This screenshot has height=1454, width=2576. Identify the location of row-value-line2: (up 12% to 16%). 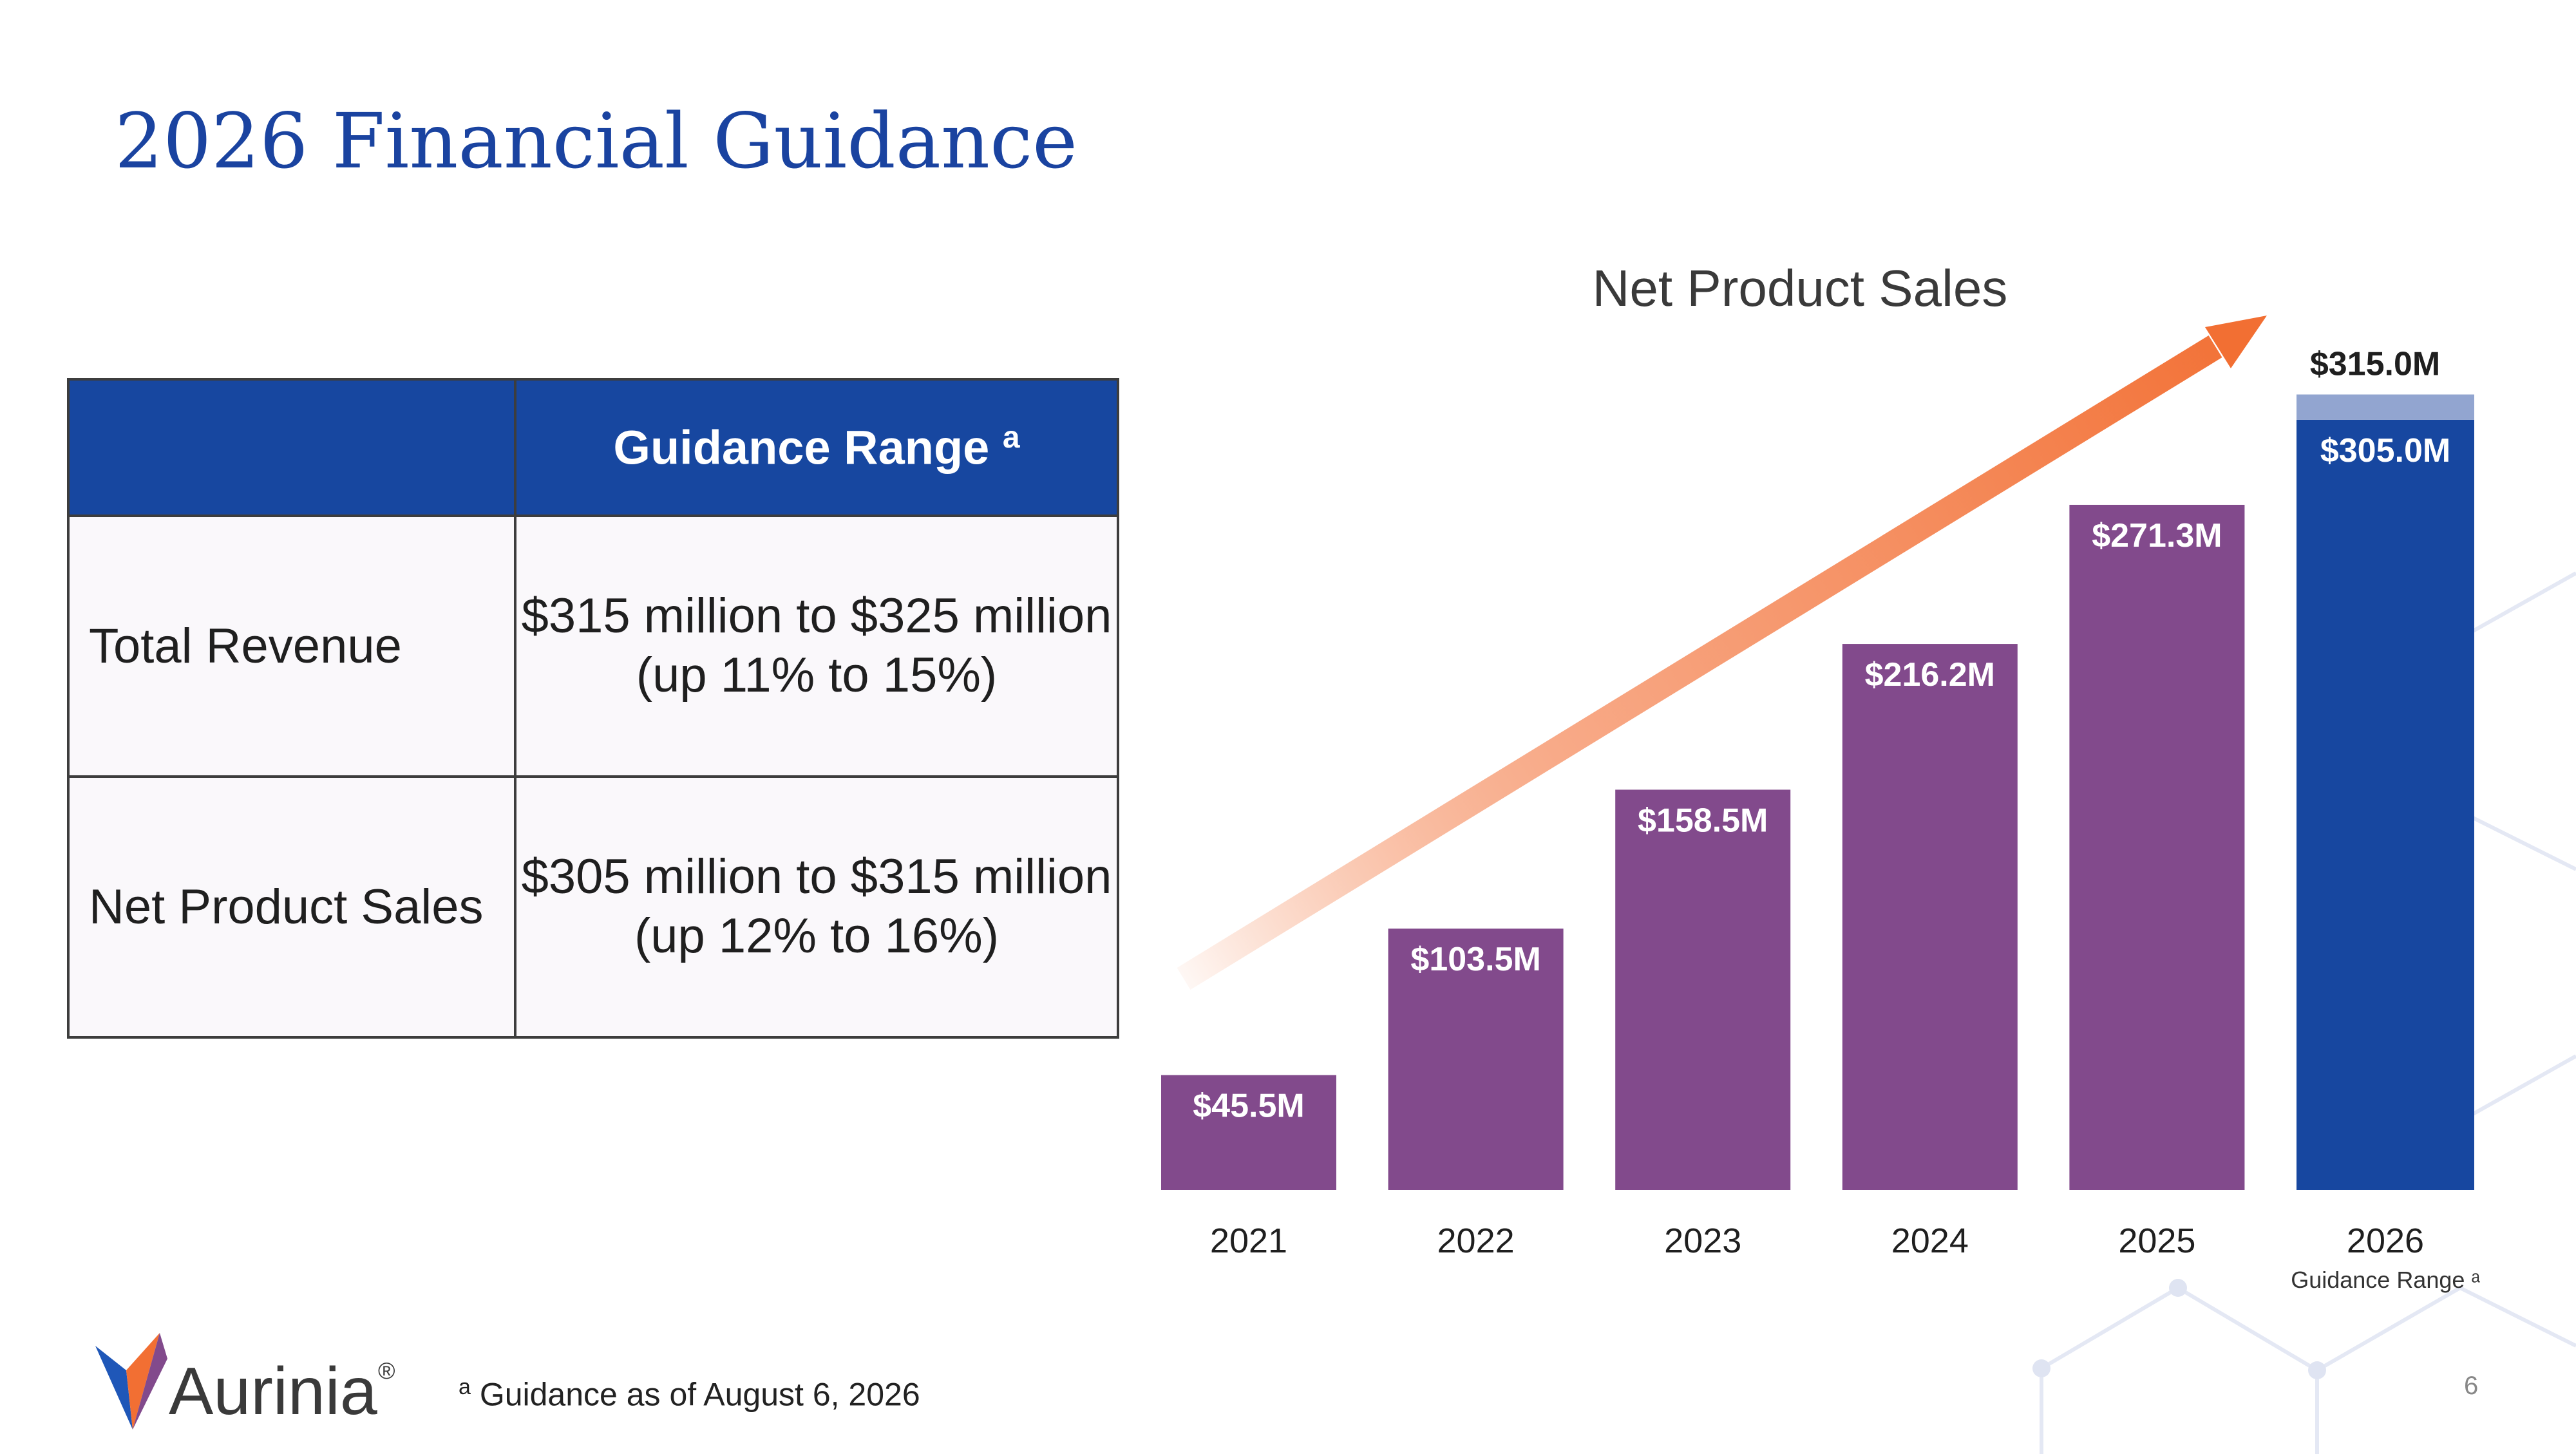
(816, 936).